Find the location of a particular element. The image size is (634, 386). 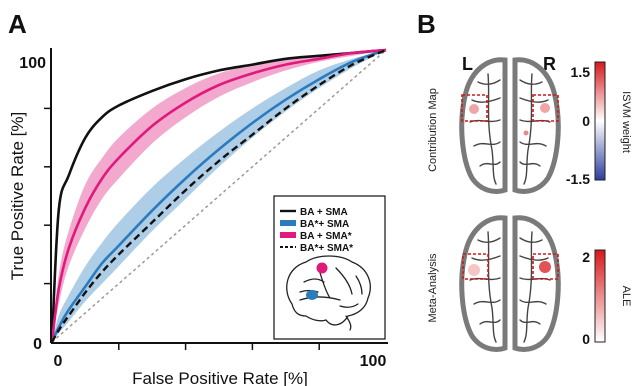

isvm-colorbar is located at coordinates (600, 121).